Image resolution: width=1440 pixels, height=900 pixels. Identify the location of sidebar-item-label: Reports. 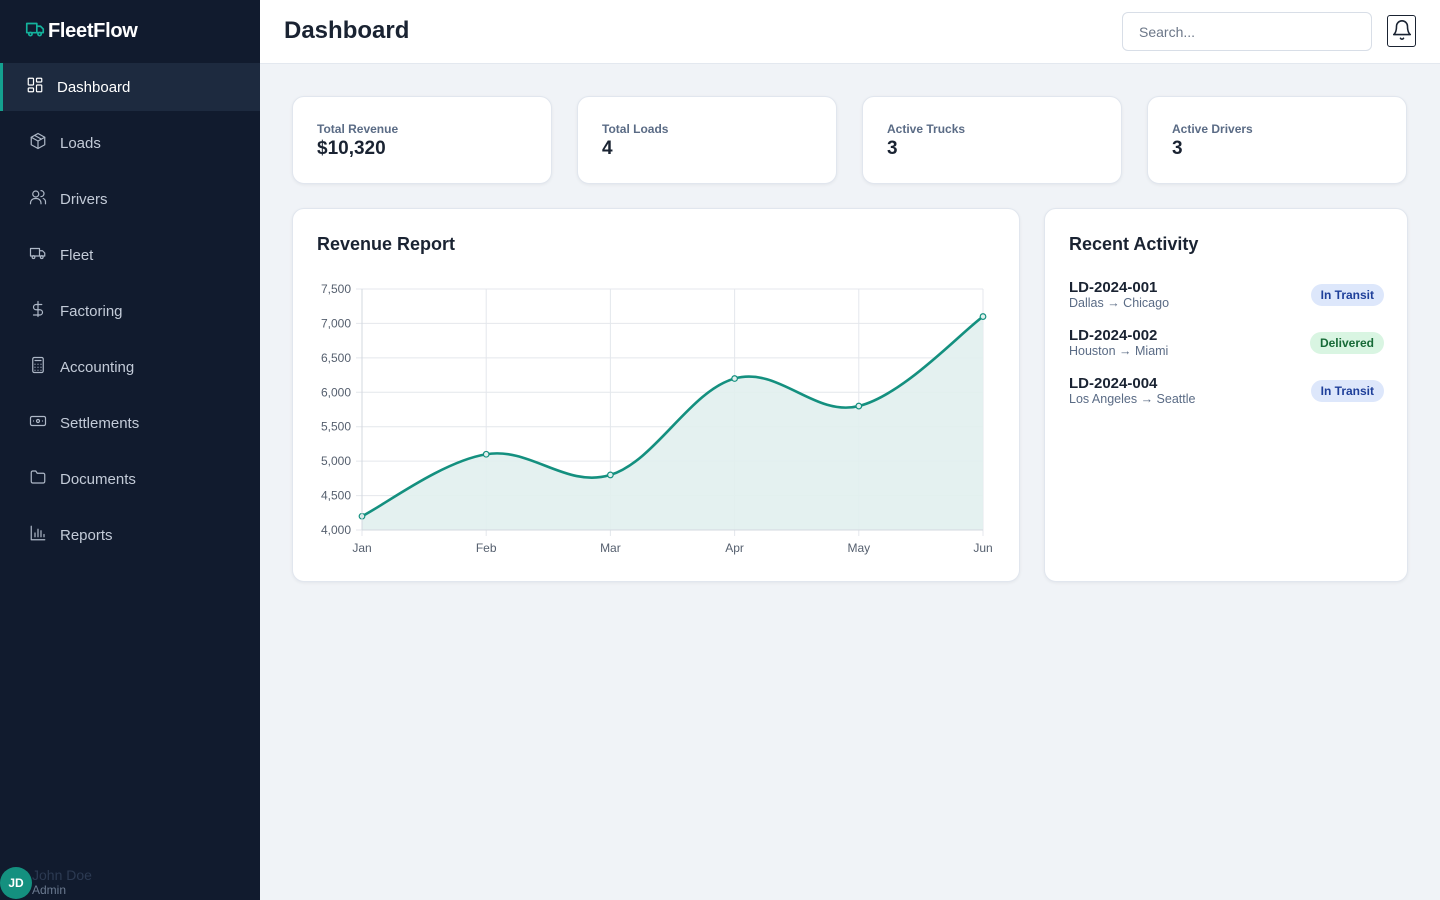
(86, 535).